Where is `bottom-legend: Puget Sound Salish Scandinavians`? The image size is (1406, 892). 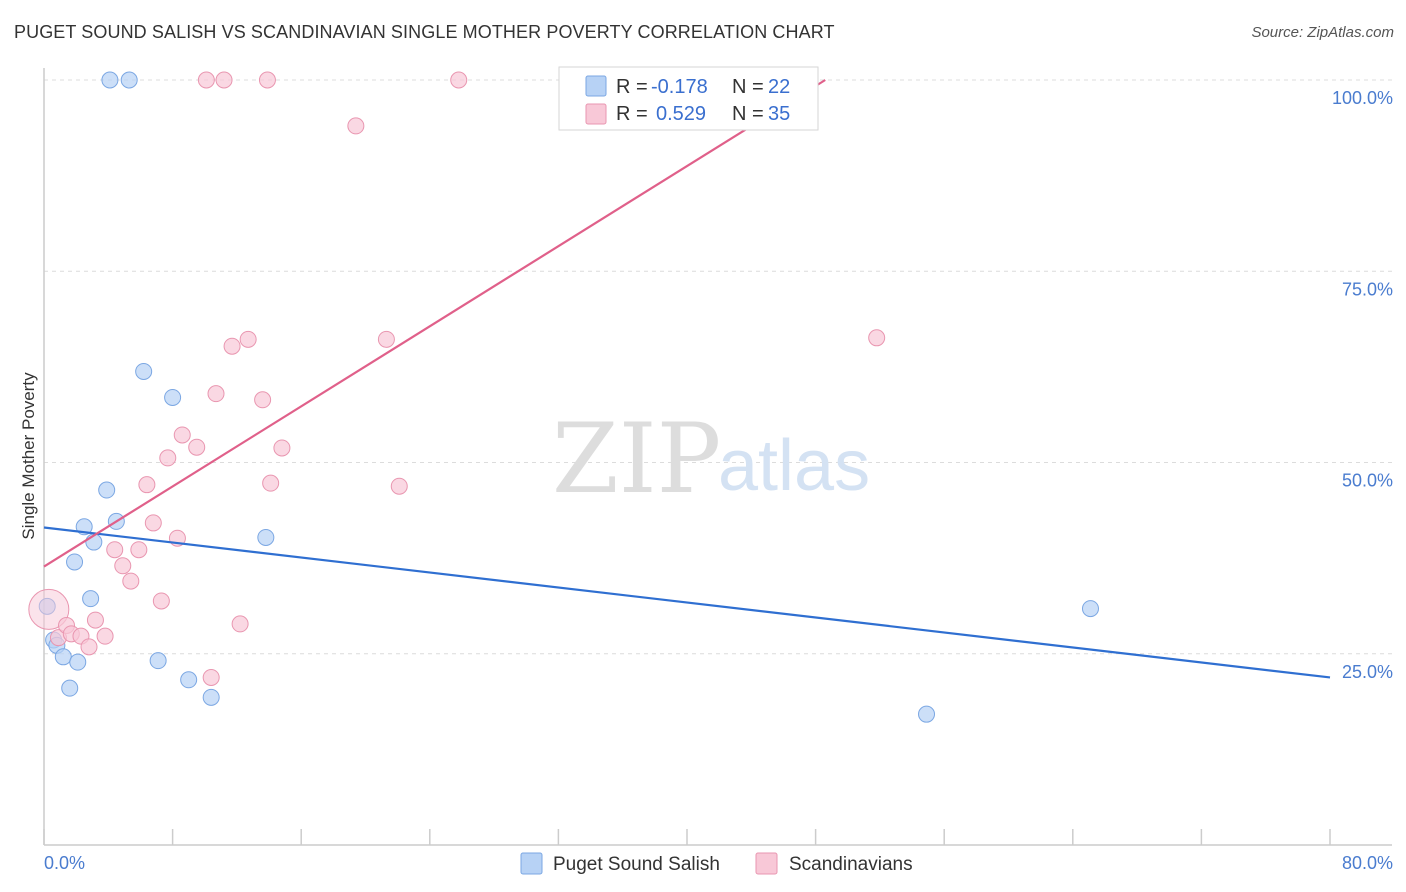 bottom-legend: Puget Sound Salish Scandinavians is located at coordinates (716, 863).